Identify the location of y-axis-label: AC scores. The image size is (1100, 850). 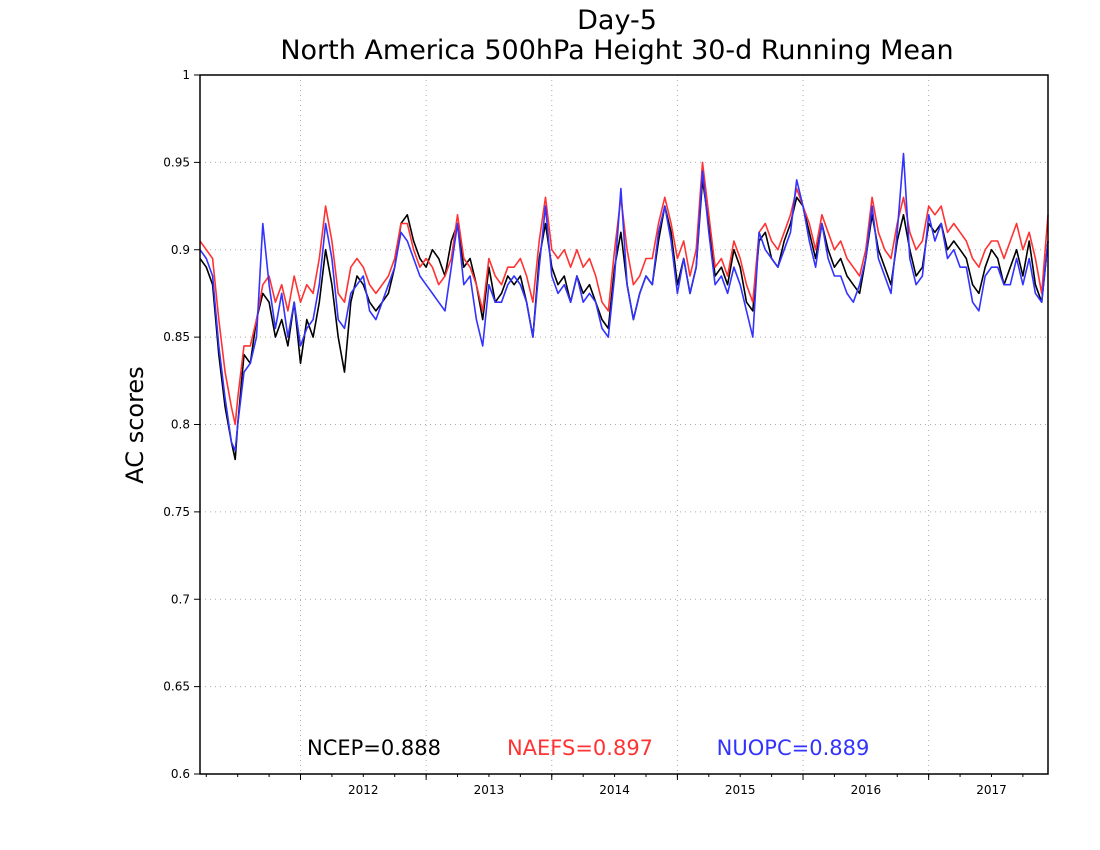
(135, 424).